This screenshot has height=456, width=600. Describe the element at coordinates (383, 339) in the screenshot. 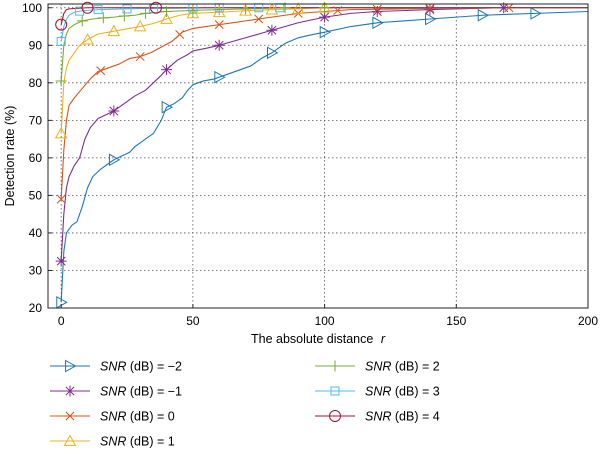

I see `x-axis-label-var: r` at that location.